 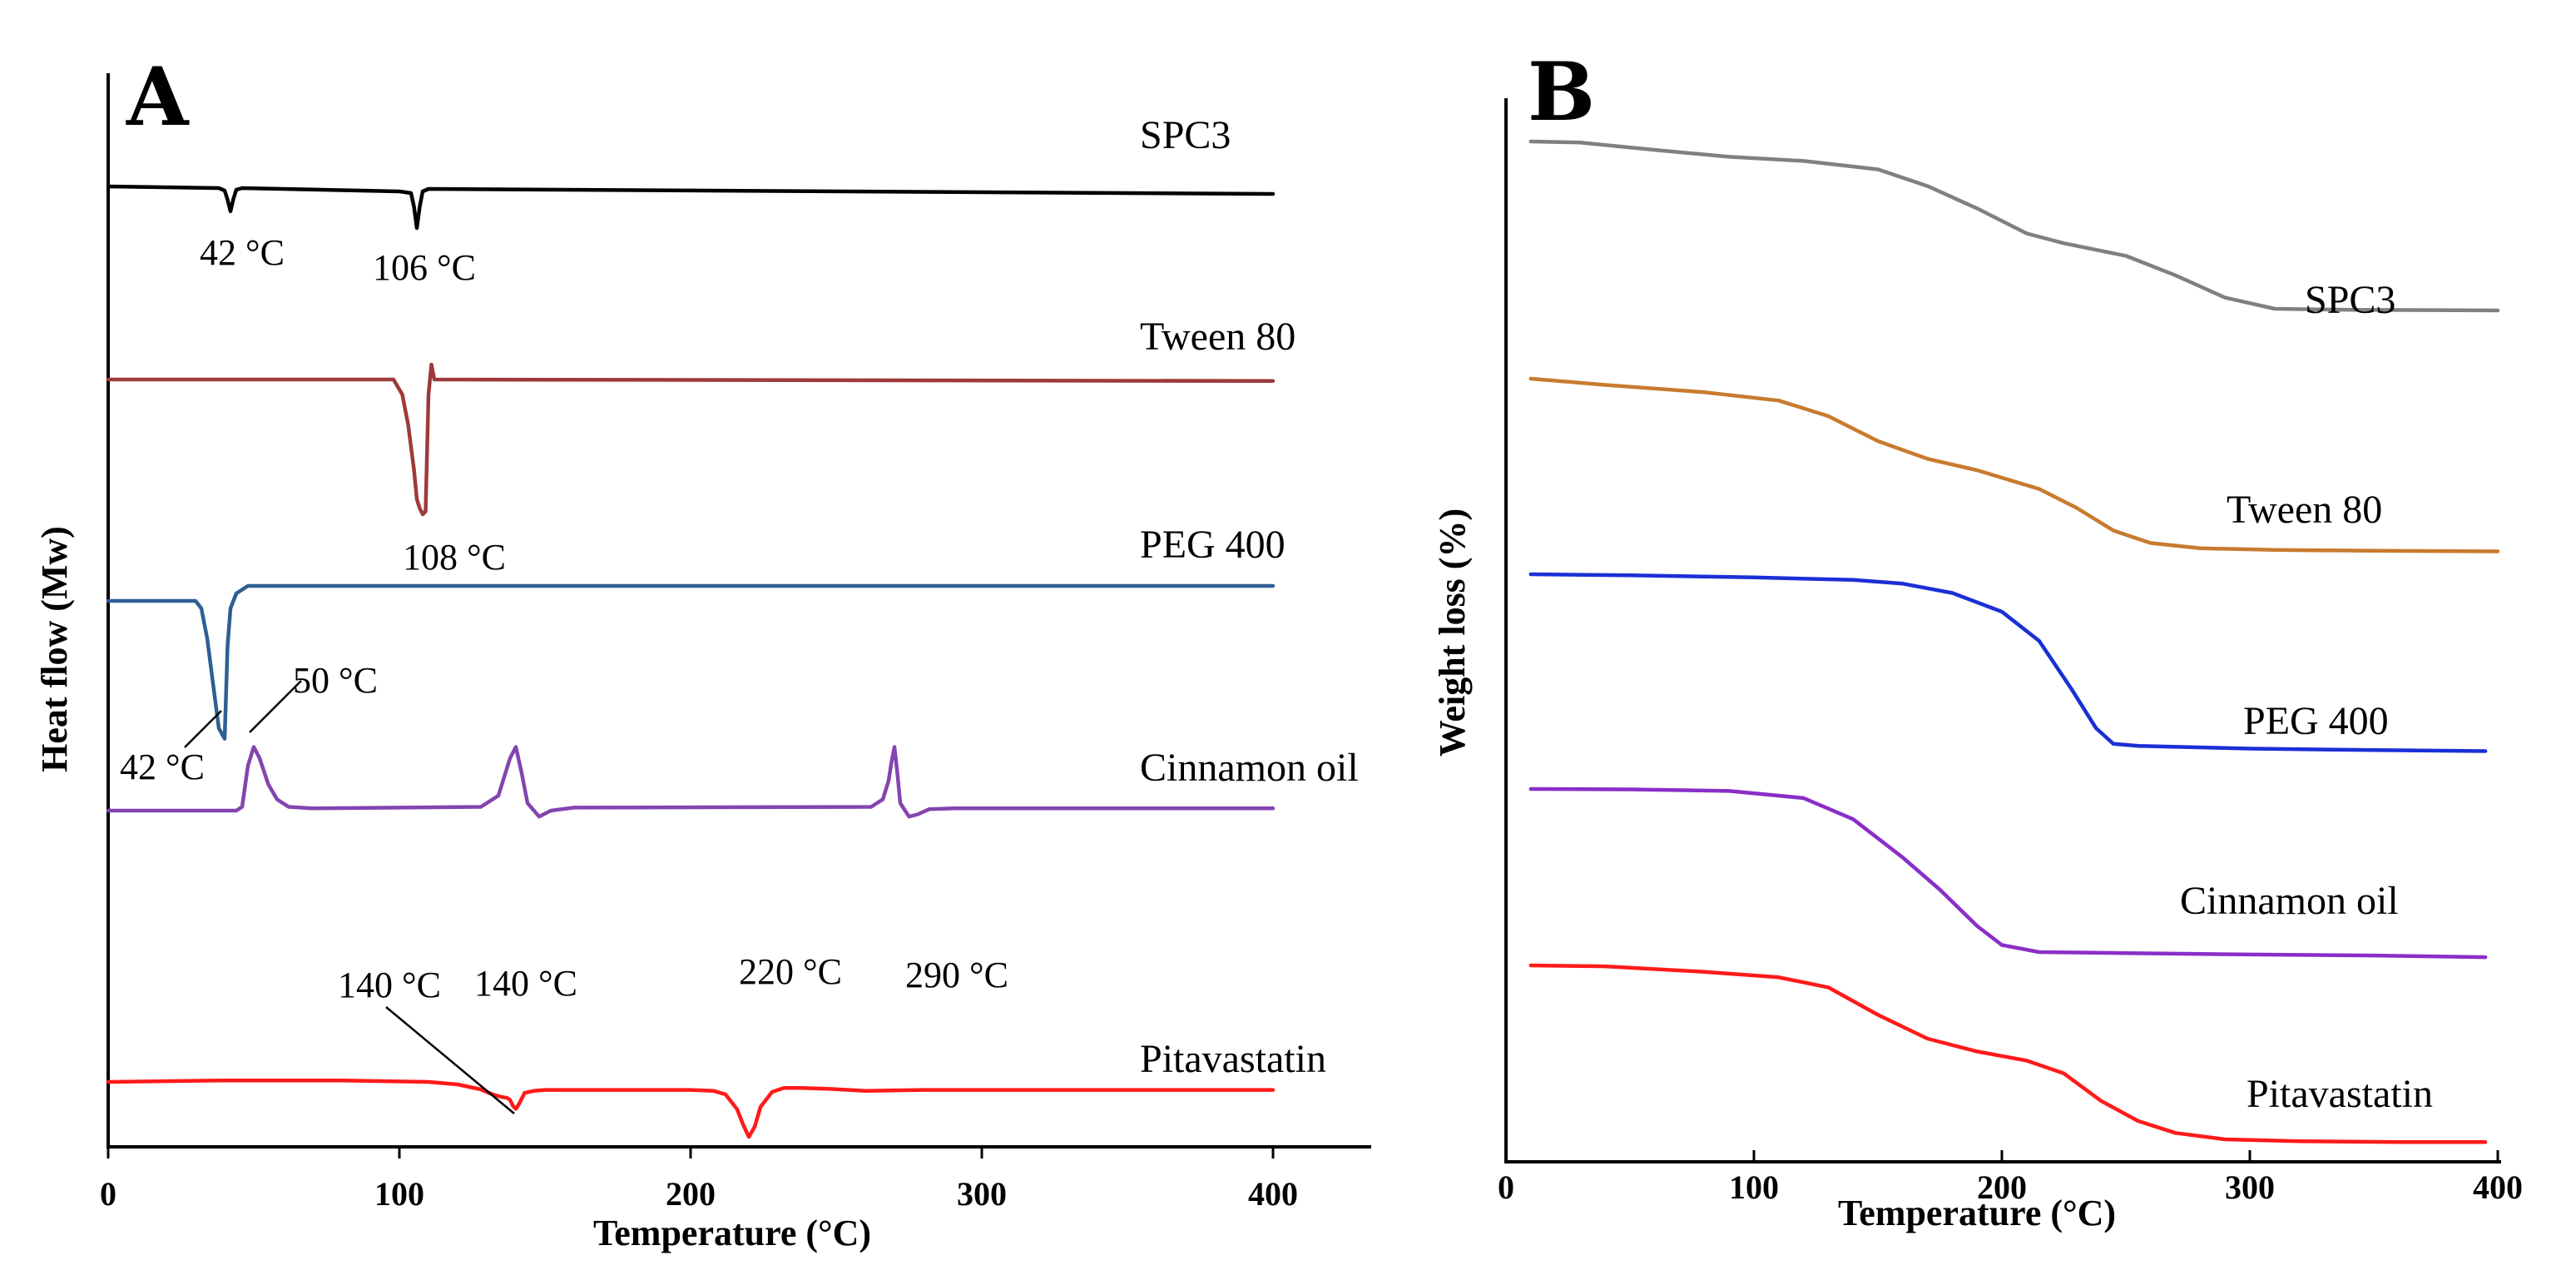 I want to click on panel-b-letter: B, so click(x=1562, y=92).